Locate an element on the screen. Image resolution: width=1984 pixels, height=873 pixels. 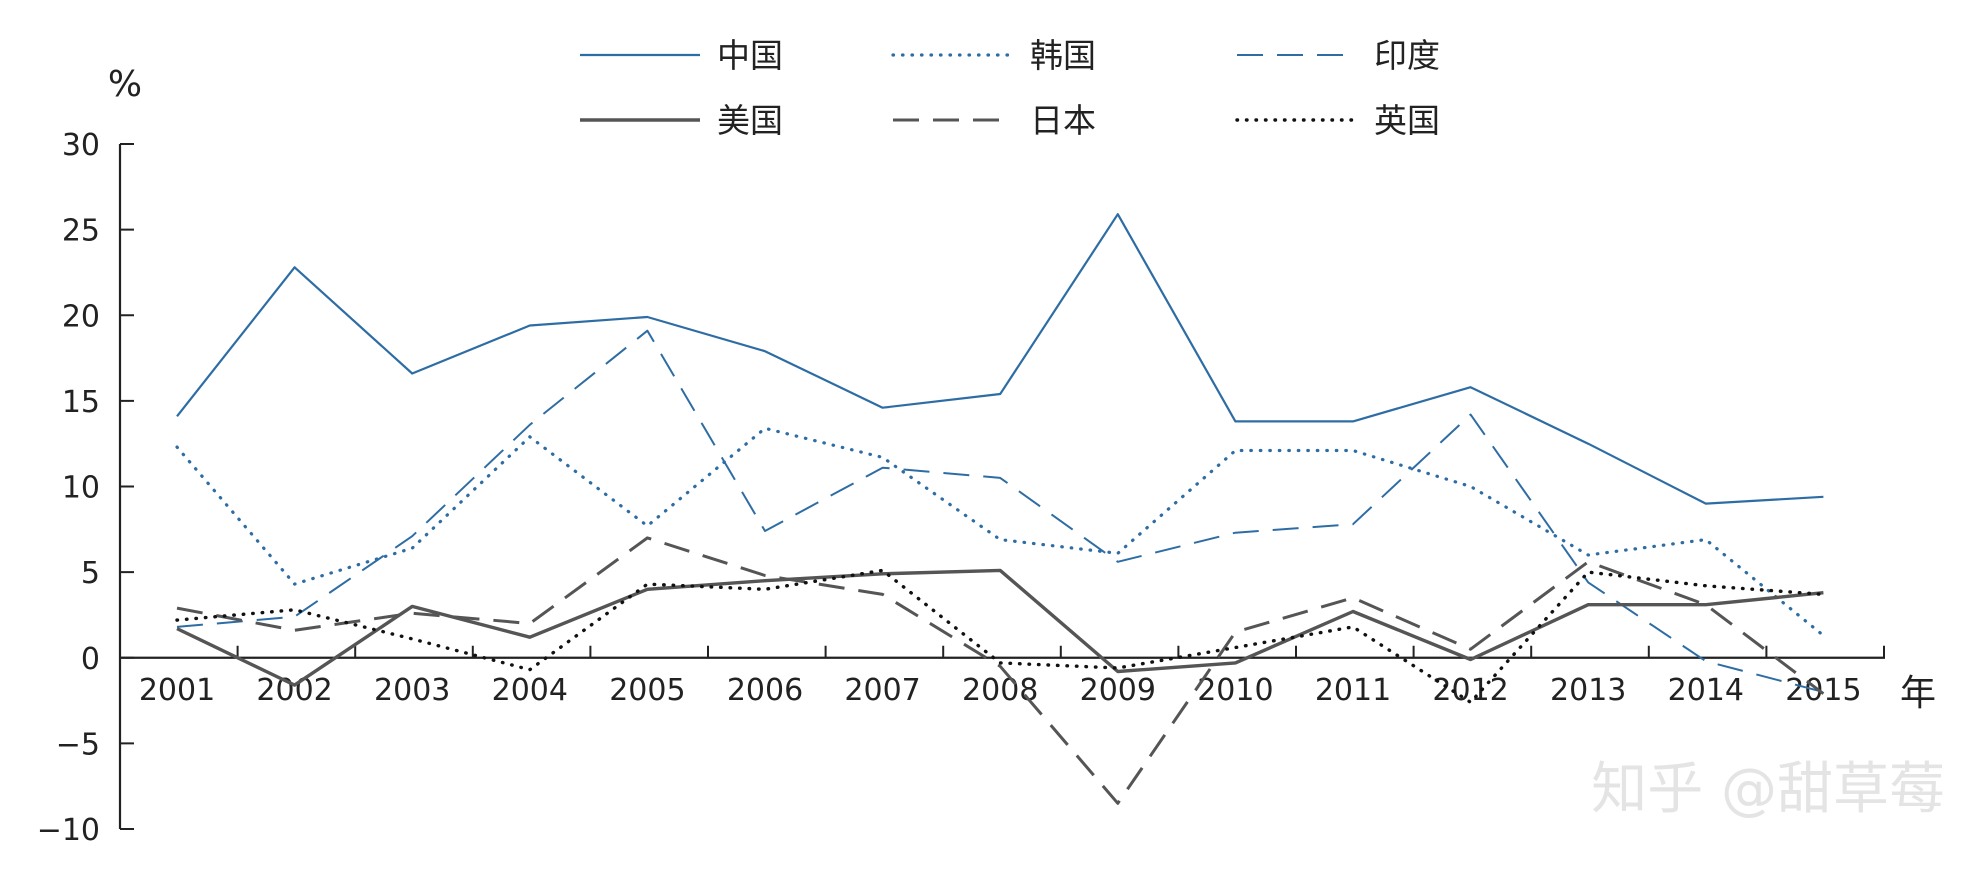
legend-label-4: 日本 is located at coordinates (1063, 120).